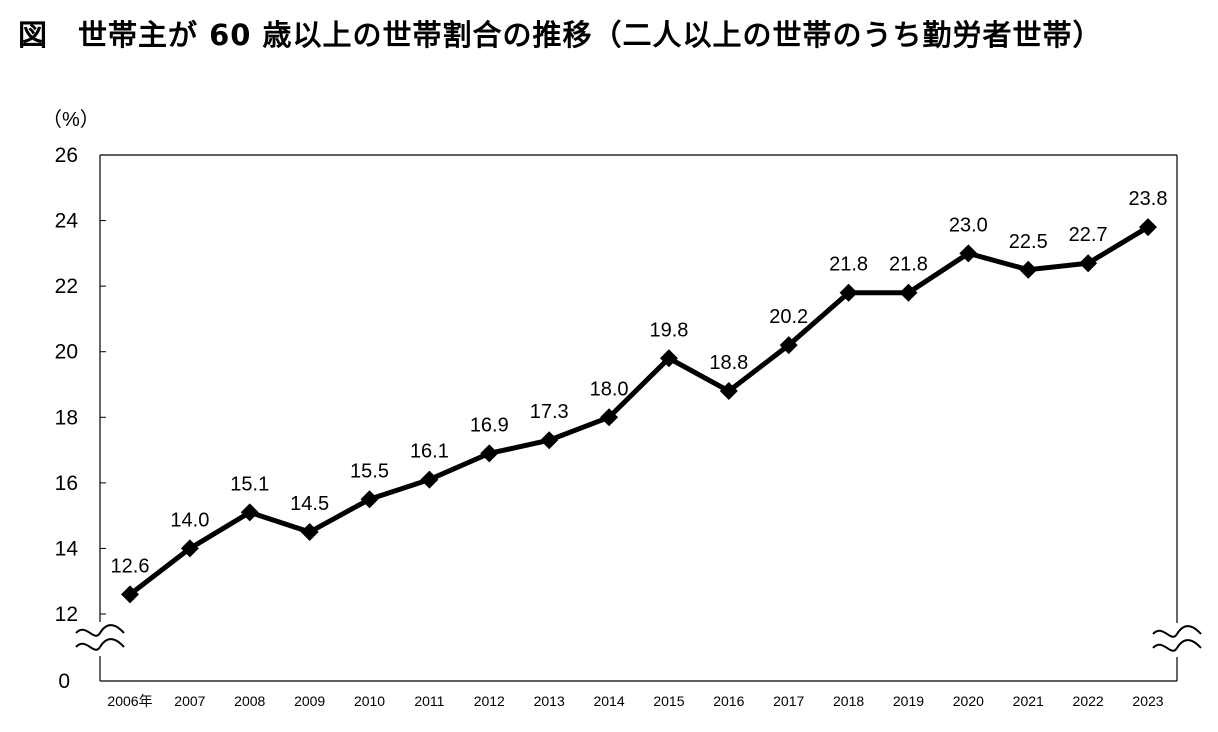 Image resolution: width=1218 pixels, height=732 pixels. Describe the element at coordinates (908, 701) in the screenshot. I see `x-axis-tick-label: 2019` at that location.